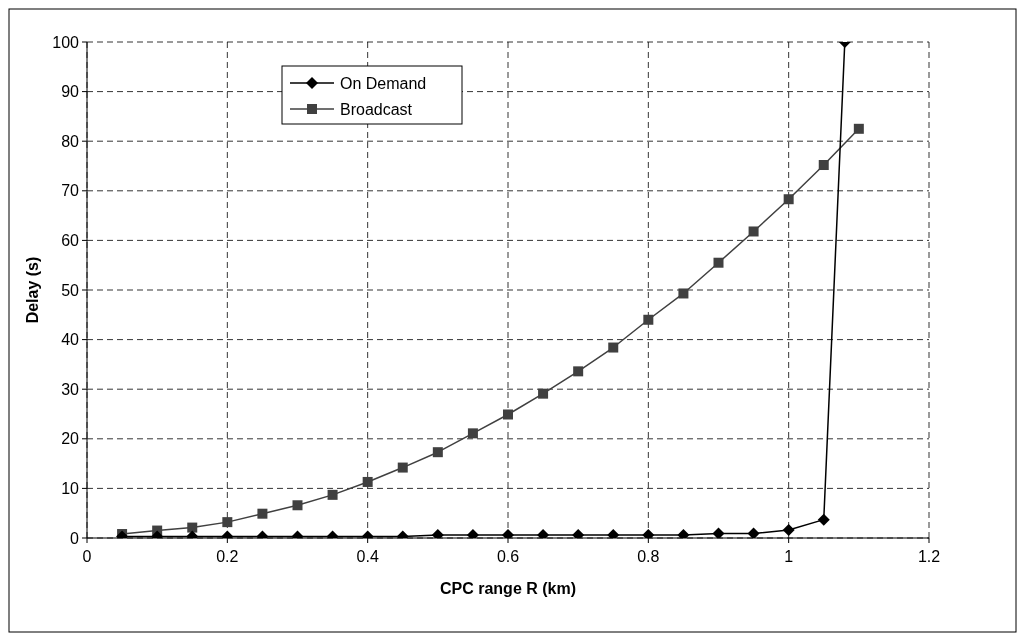 The height and width of the screenshot is (641, 1025). Describe the element at coordinates (376, 109) in the screenshot. I see `legend-label: Broadcast` at that location.